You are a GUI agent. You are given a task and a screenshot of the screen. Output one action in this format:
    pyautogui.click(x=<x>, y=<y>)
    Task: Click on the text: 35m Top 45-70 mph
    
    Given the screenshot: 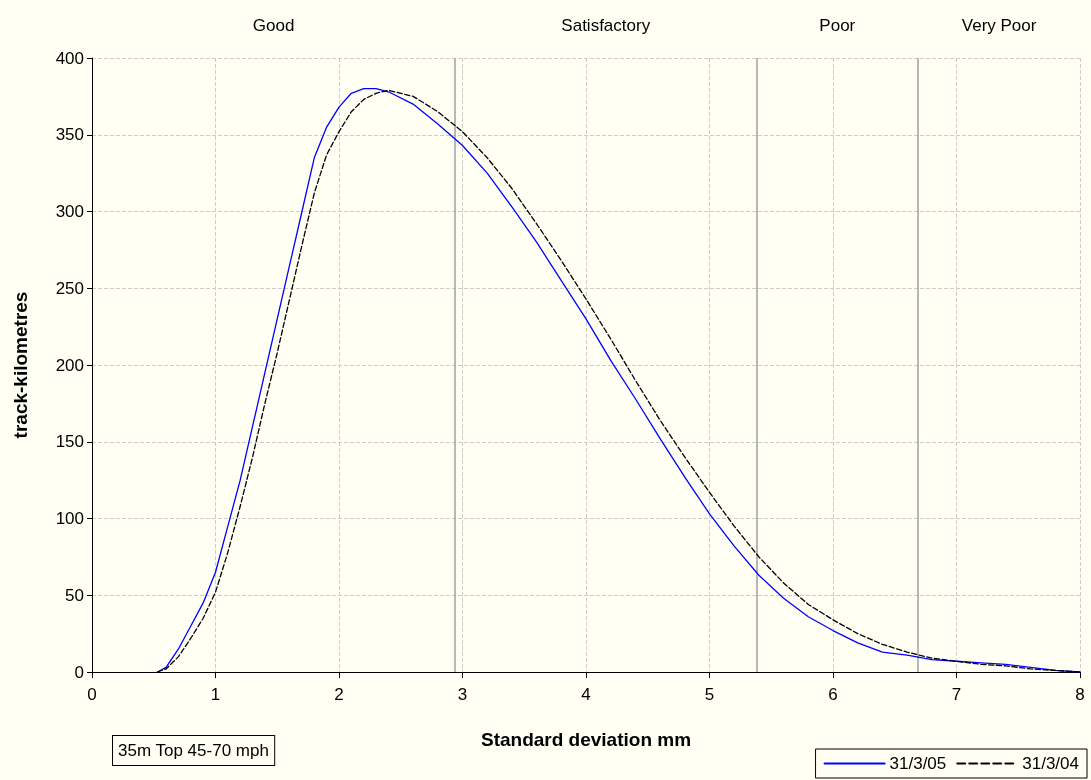 What is the action you would take?
    pyautogui.click(x=193, y=750)
    